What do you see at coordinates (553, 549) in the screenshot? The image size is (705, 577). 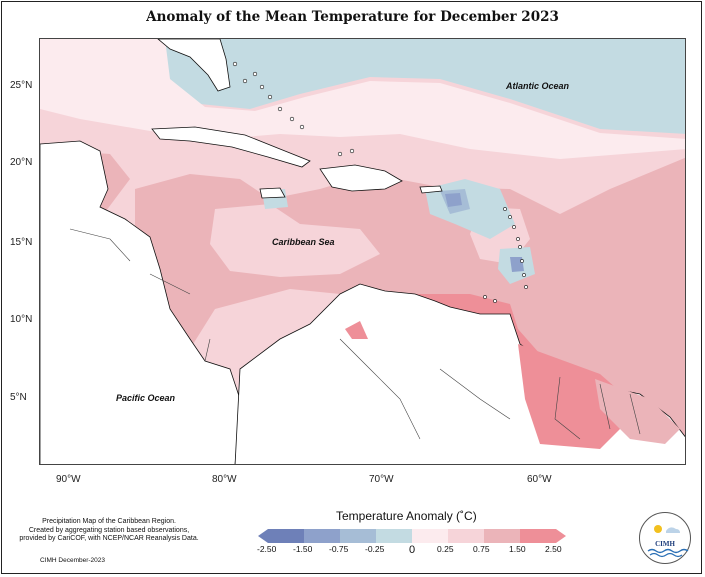 I see `legend-tick-label: 2.50` at bounding box center [553, 549].